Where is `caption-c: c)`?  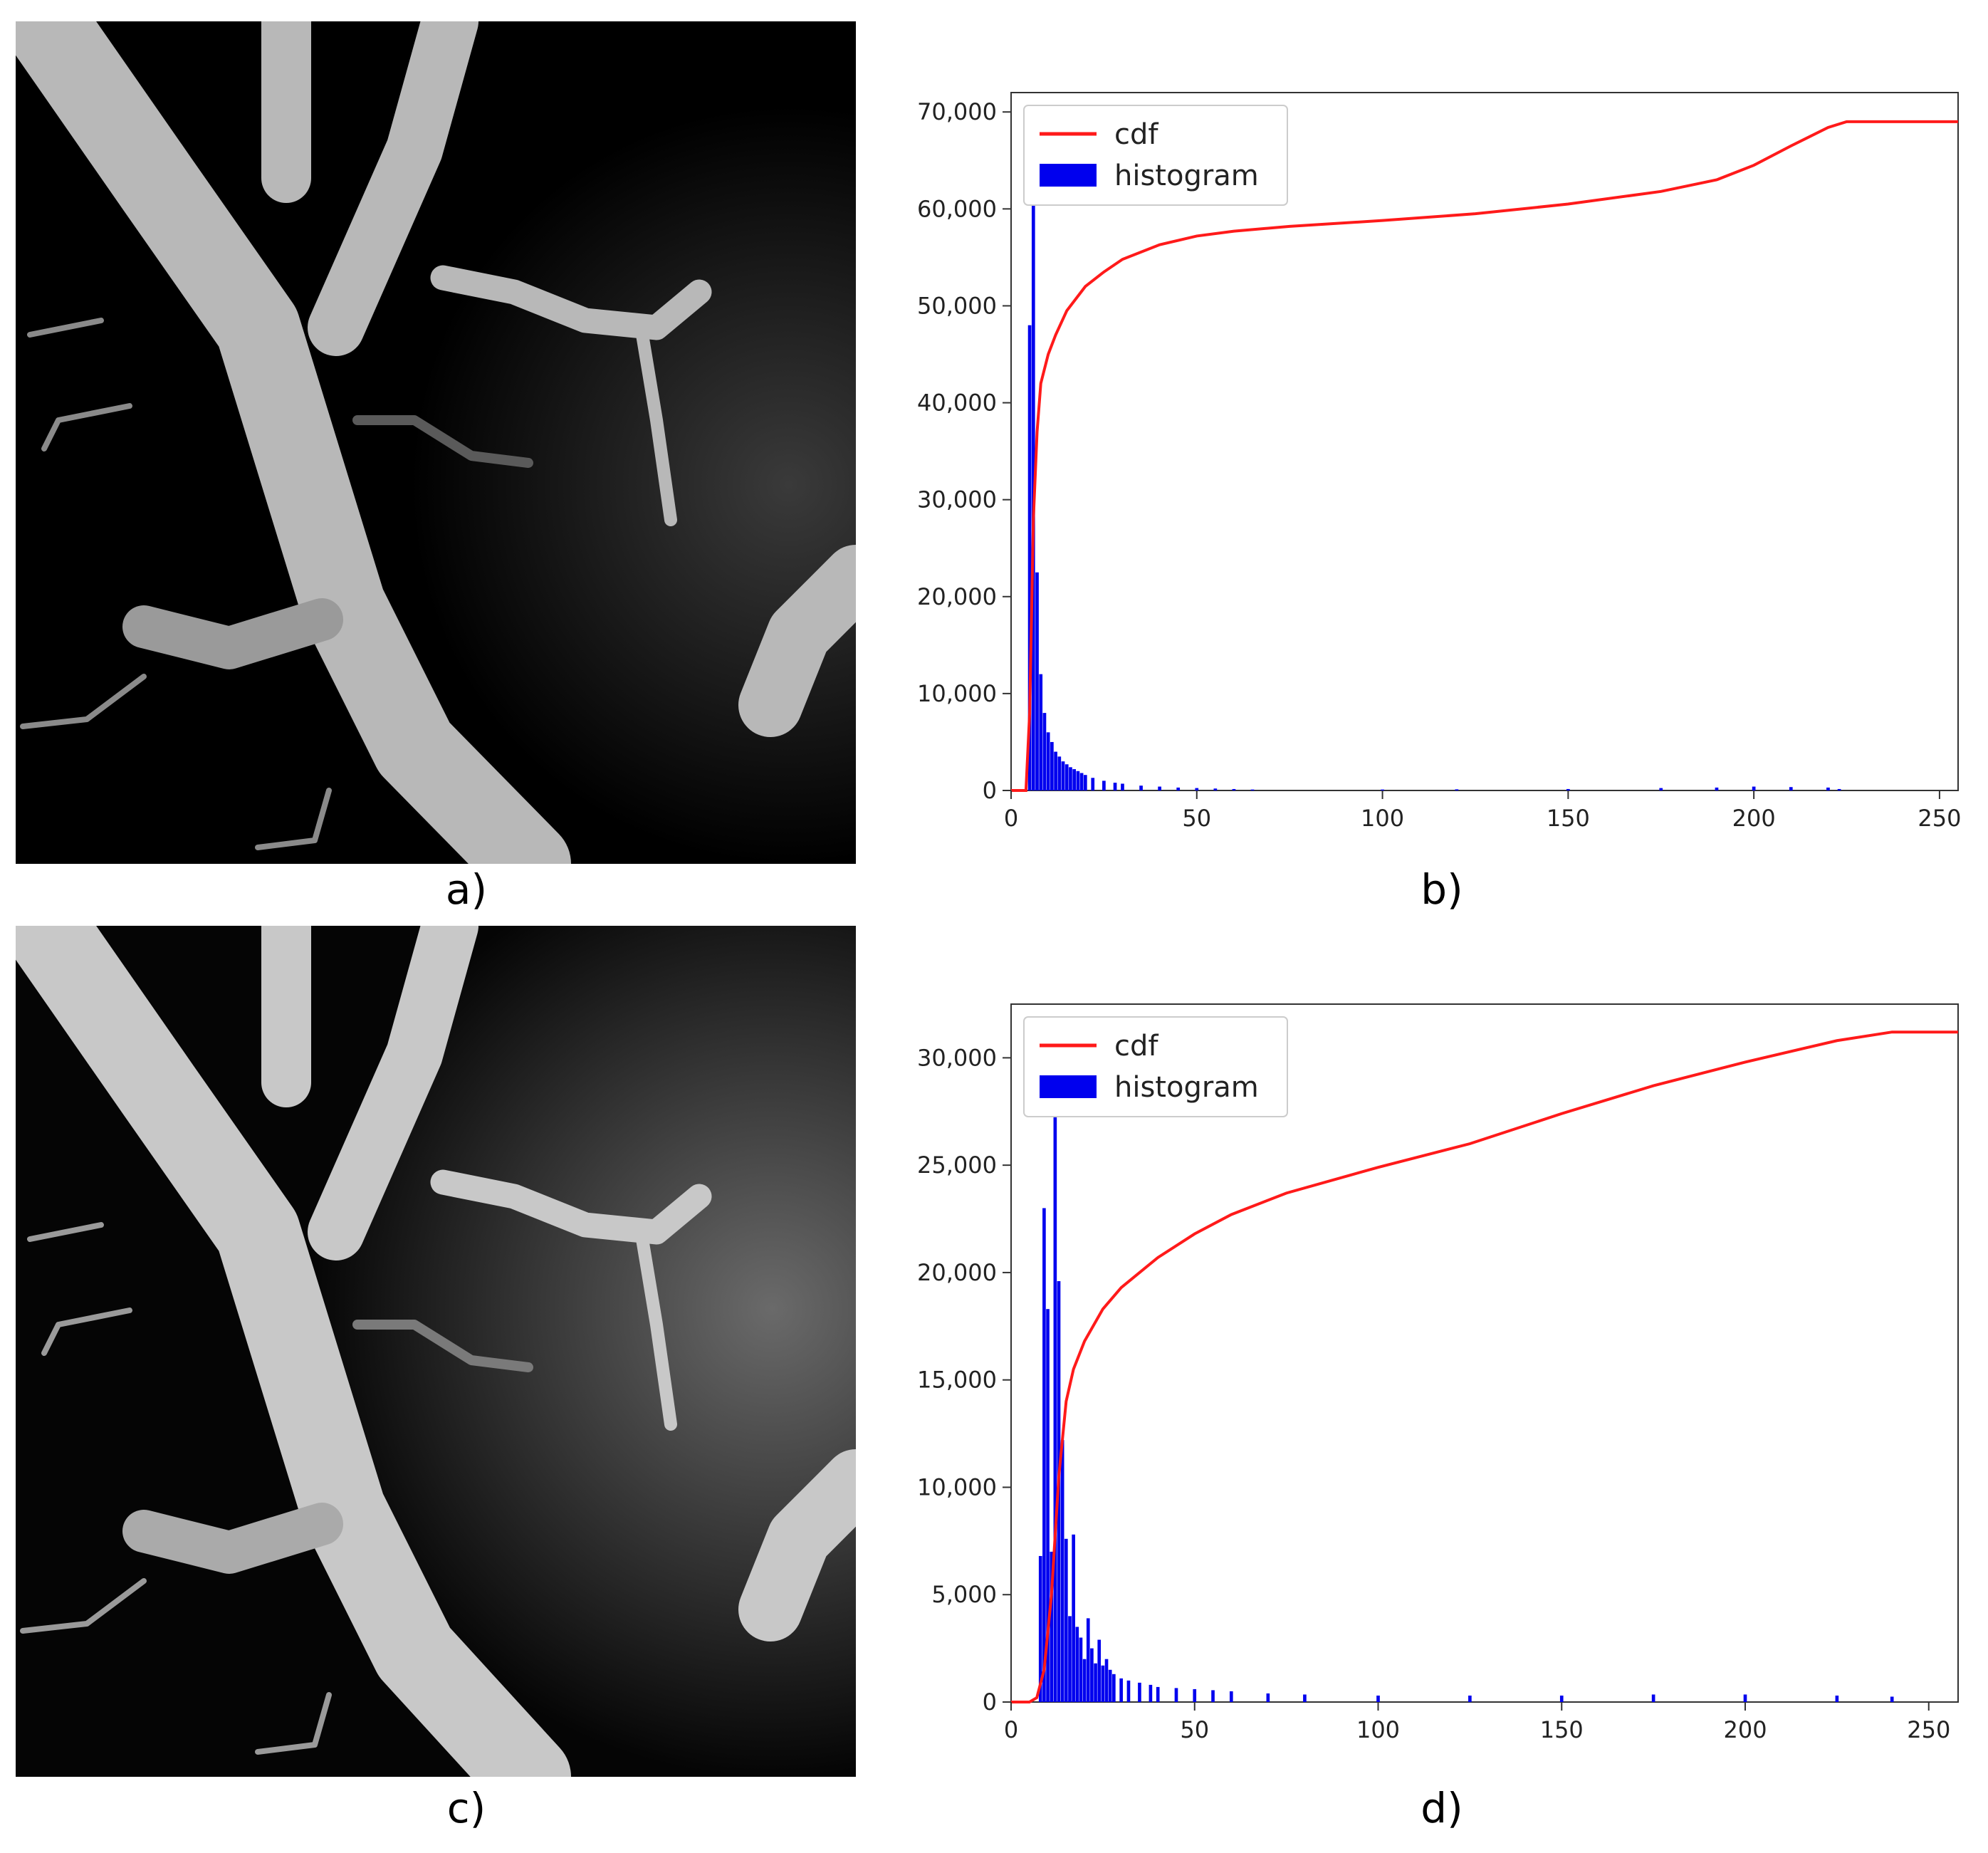 caption-c: c) is located at coordinates (466, 1808).